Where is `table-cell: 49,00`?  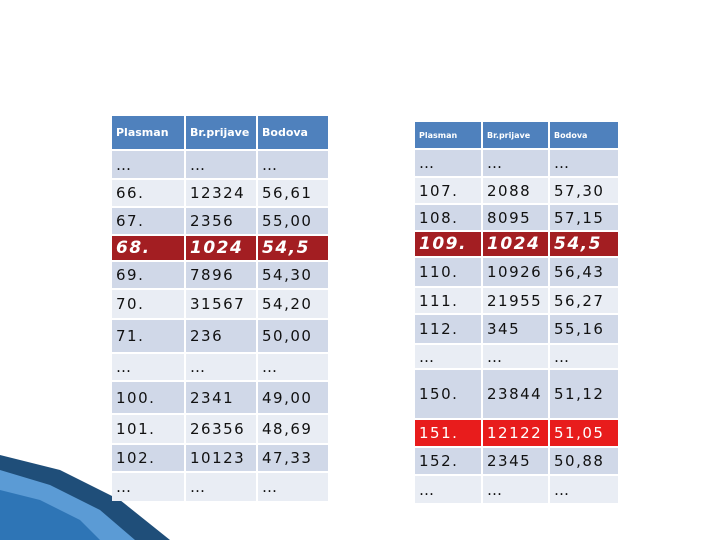
table-cell: 49,00 is located at coordinates (293, 397).